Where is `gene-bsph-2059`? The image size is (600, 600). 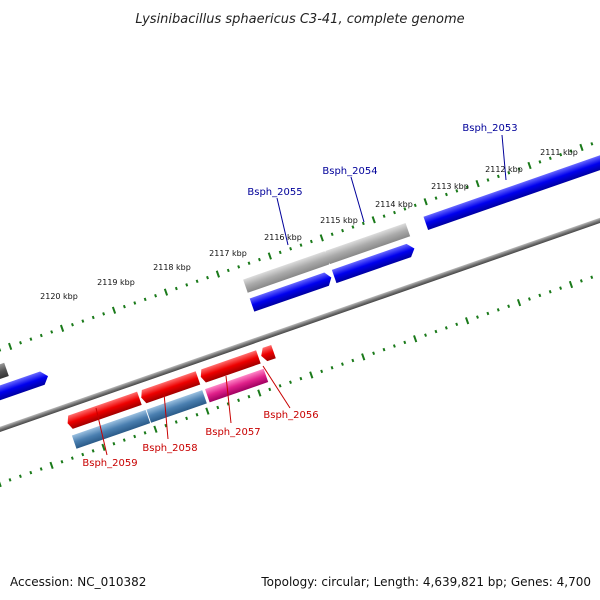
gene-bsph-2059 is located at coordinates (111, 429).